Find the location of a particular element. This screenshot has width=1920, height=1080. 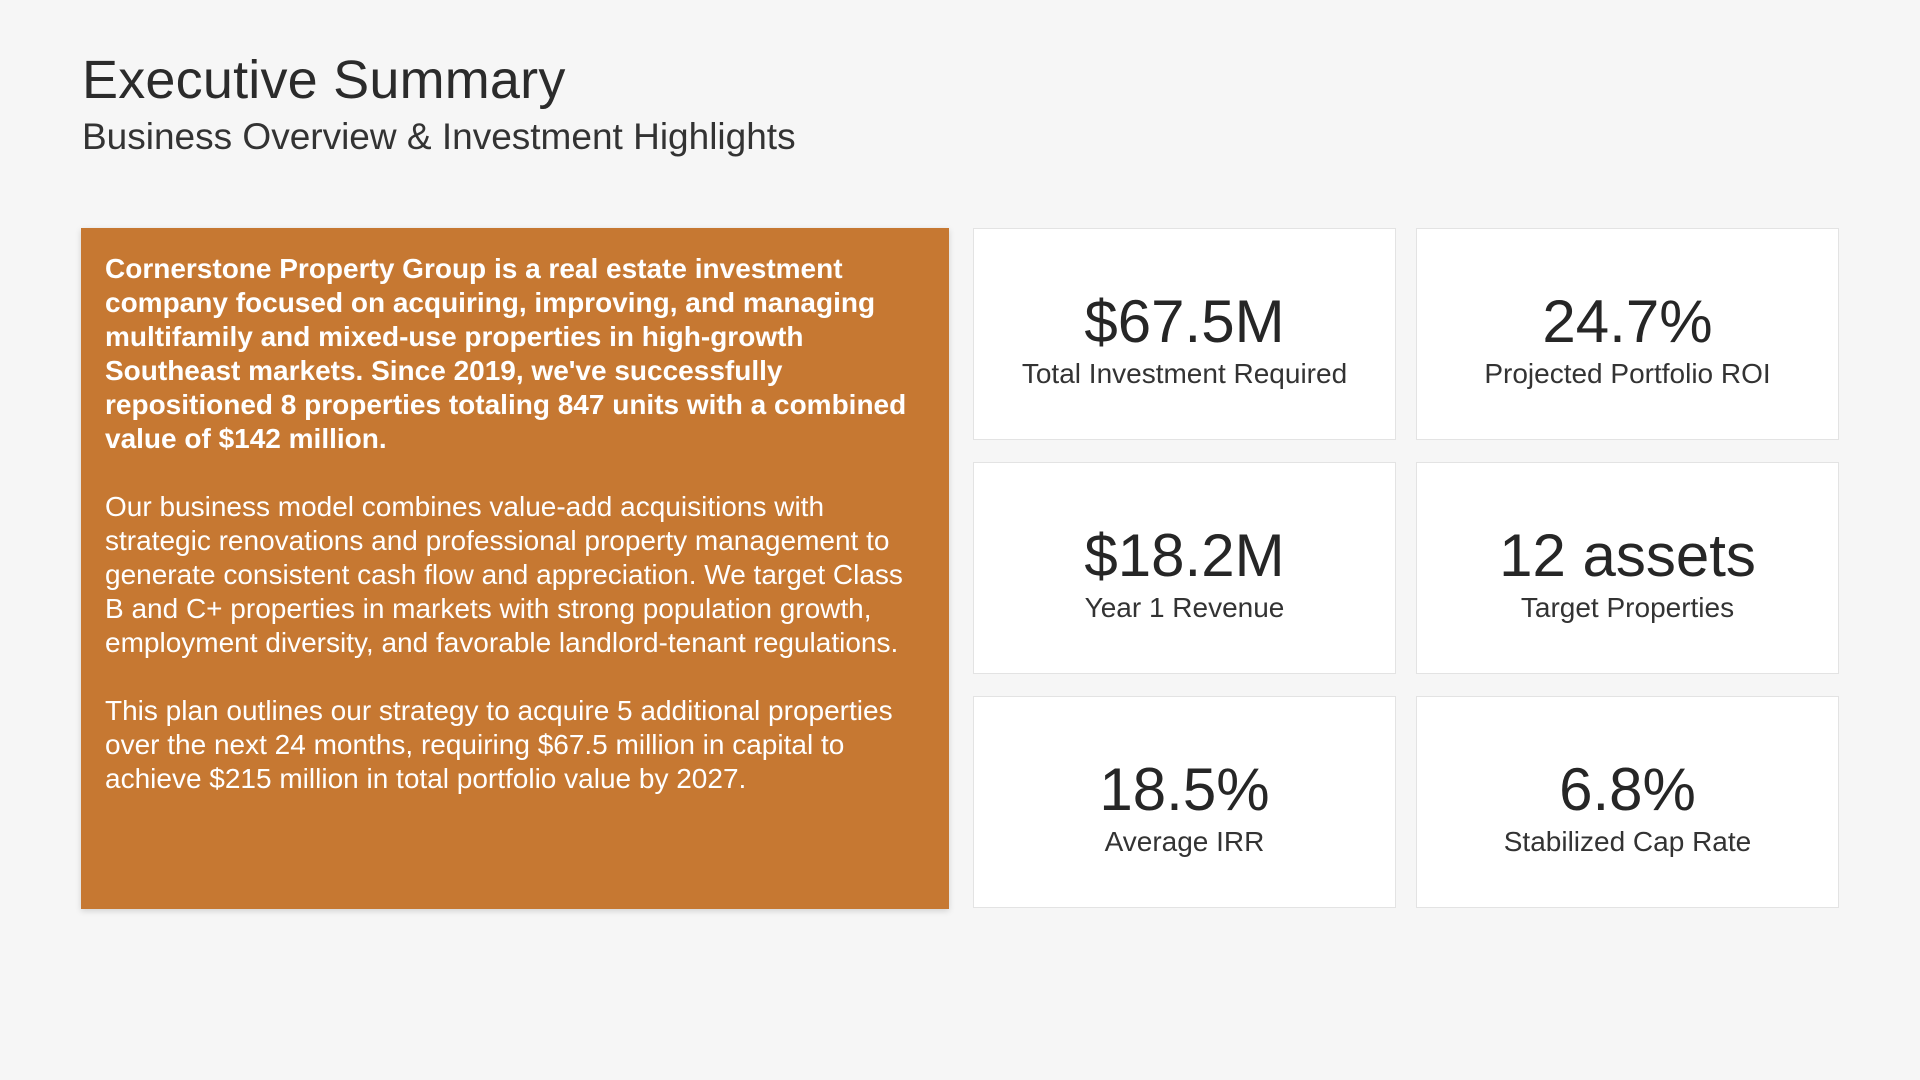

metric-card-total-investment: $67.5M Total Investment Required is located at coordinates (1184, 334).